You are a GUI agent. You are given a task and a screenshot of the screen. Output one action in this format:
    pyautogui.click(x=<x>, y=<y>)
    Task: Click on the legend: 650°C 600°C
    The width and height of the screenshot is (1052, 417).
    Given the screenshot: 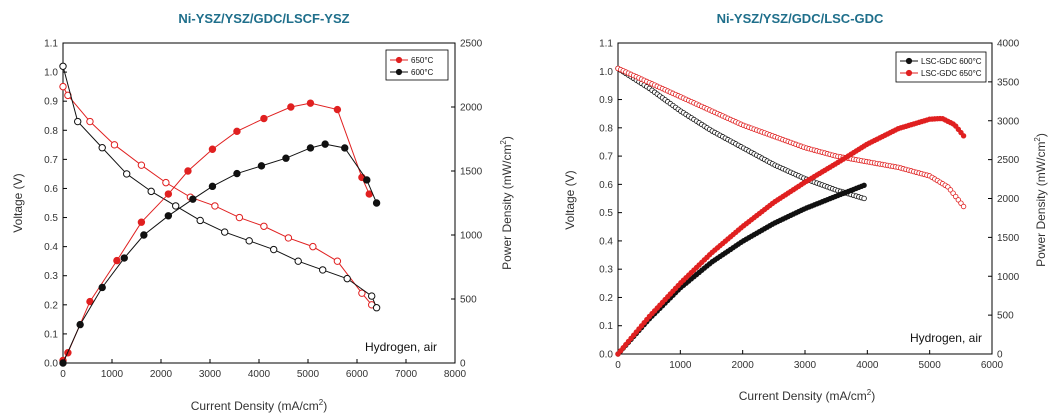 What is the action you would take?
    pyautogui.click(x=417, y=65)
    